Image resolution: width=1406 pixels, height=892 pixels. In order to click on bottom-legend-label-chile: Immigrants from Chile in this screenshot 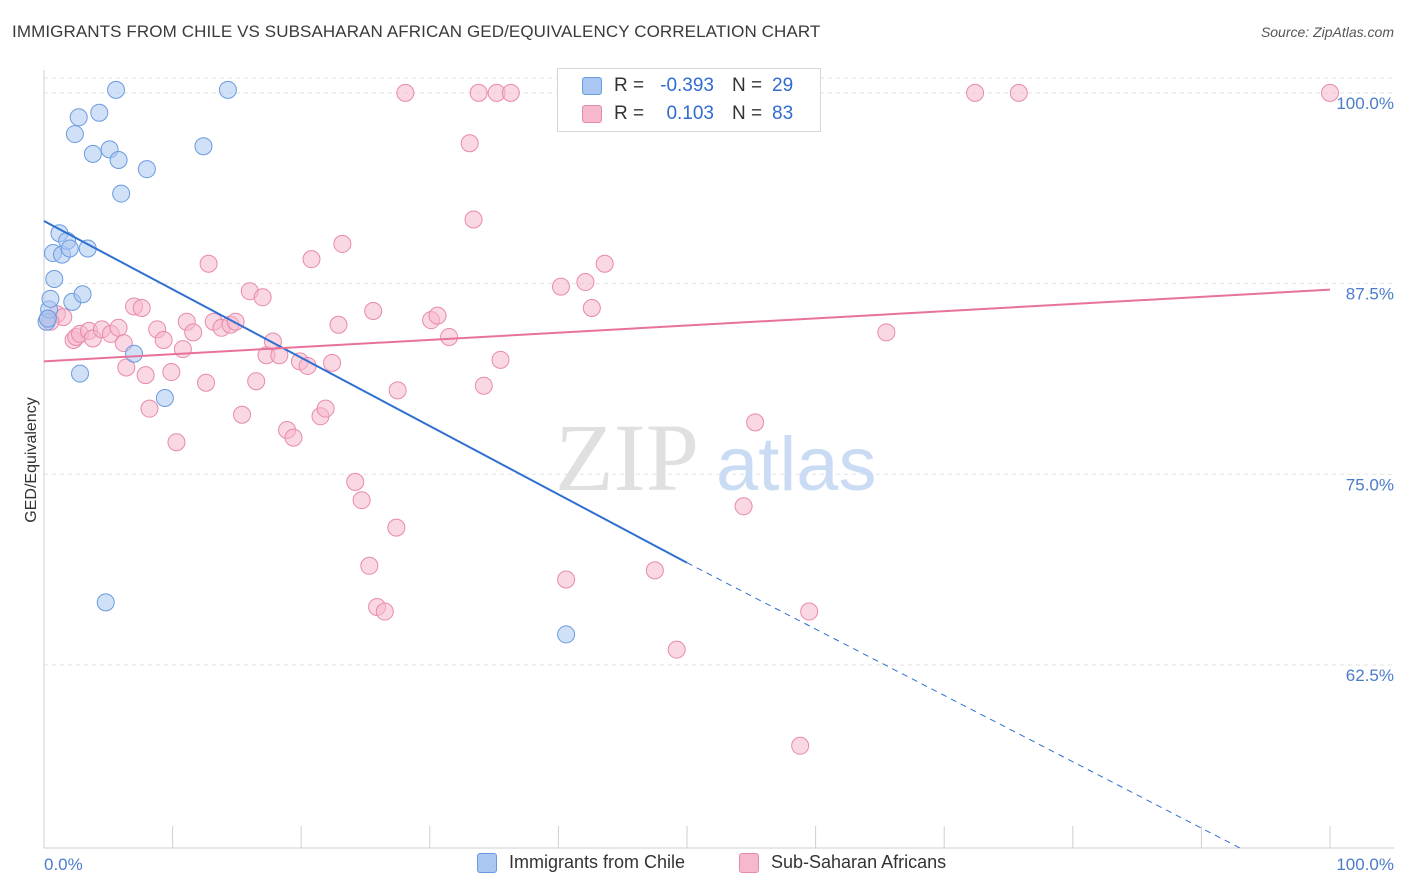, I will do `click(597, 862)`.